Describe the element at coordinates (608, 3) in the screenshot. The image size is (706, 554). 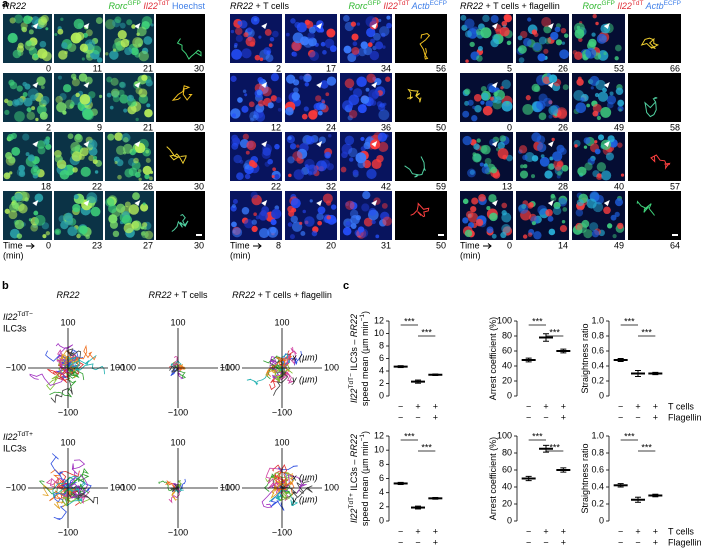
I see `text-part: GFP` at that location.